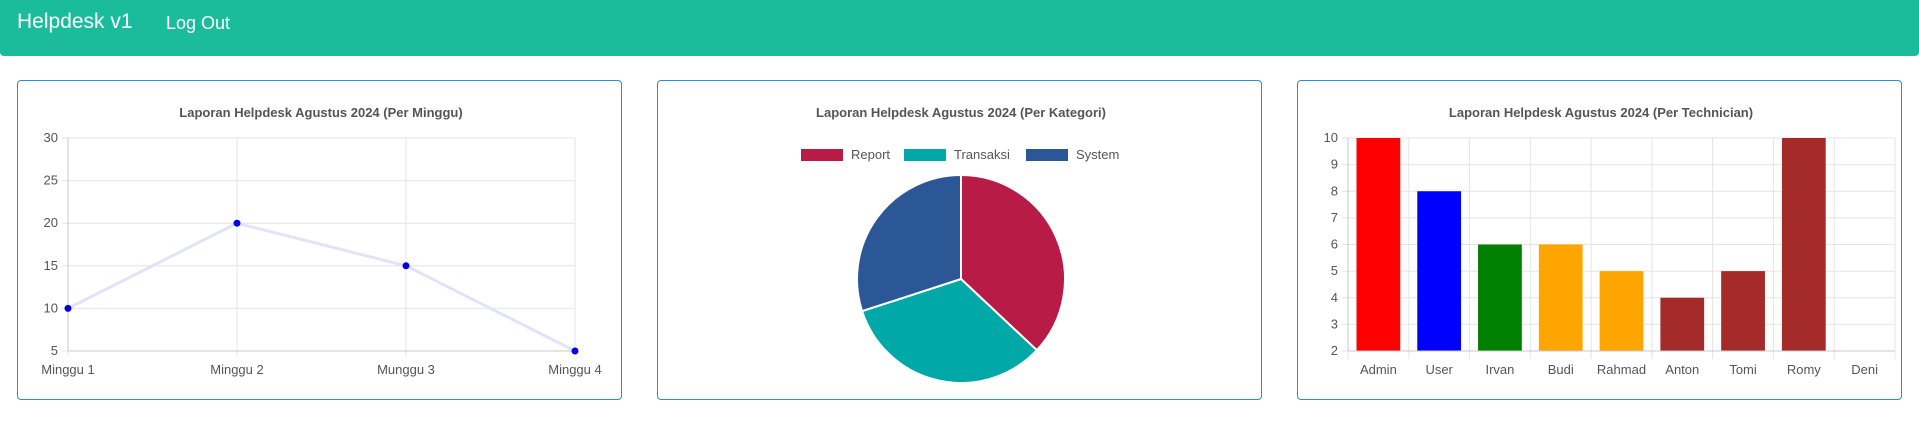 This screenshot has height=431, width=1919. I want to click on y-tick-label: 9, so click(1334, 164).